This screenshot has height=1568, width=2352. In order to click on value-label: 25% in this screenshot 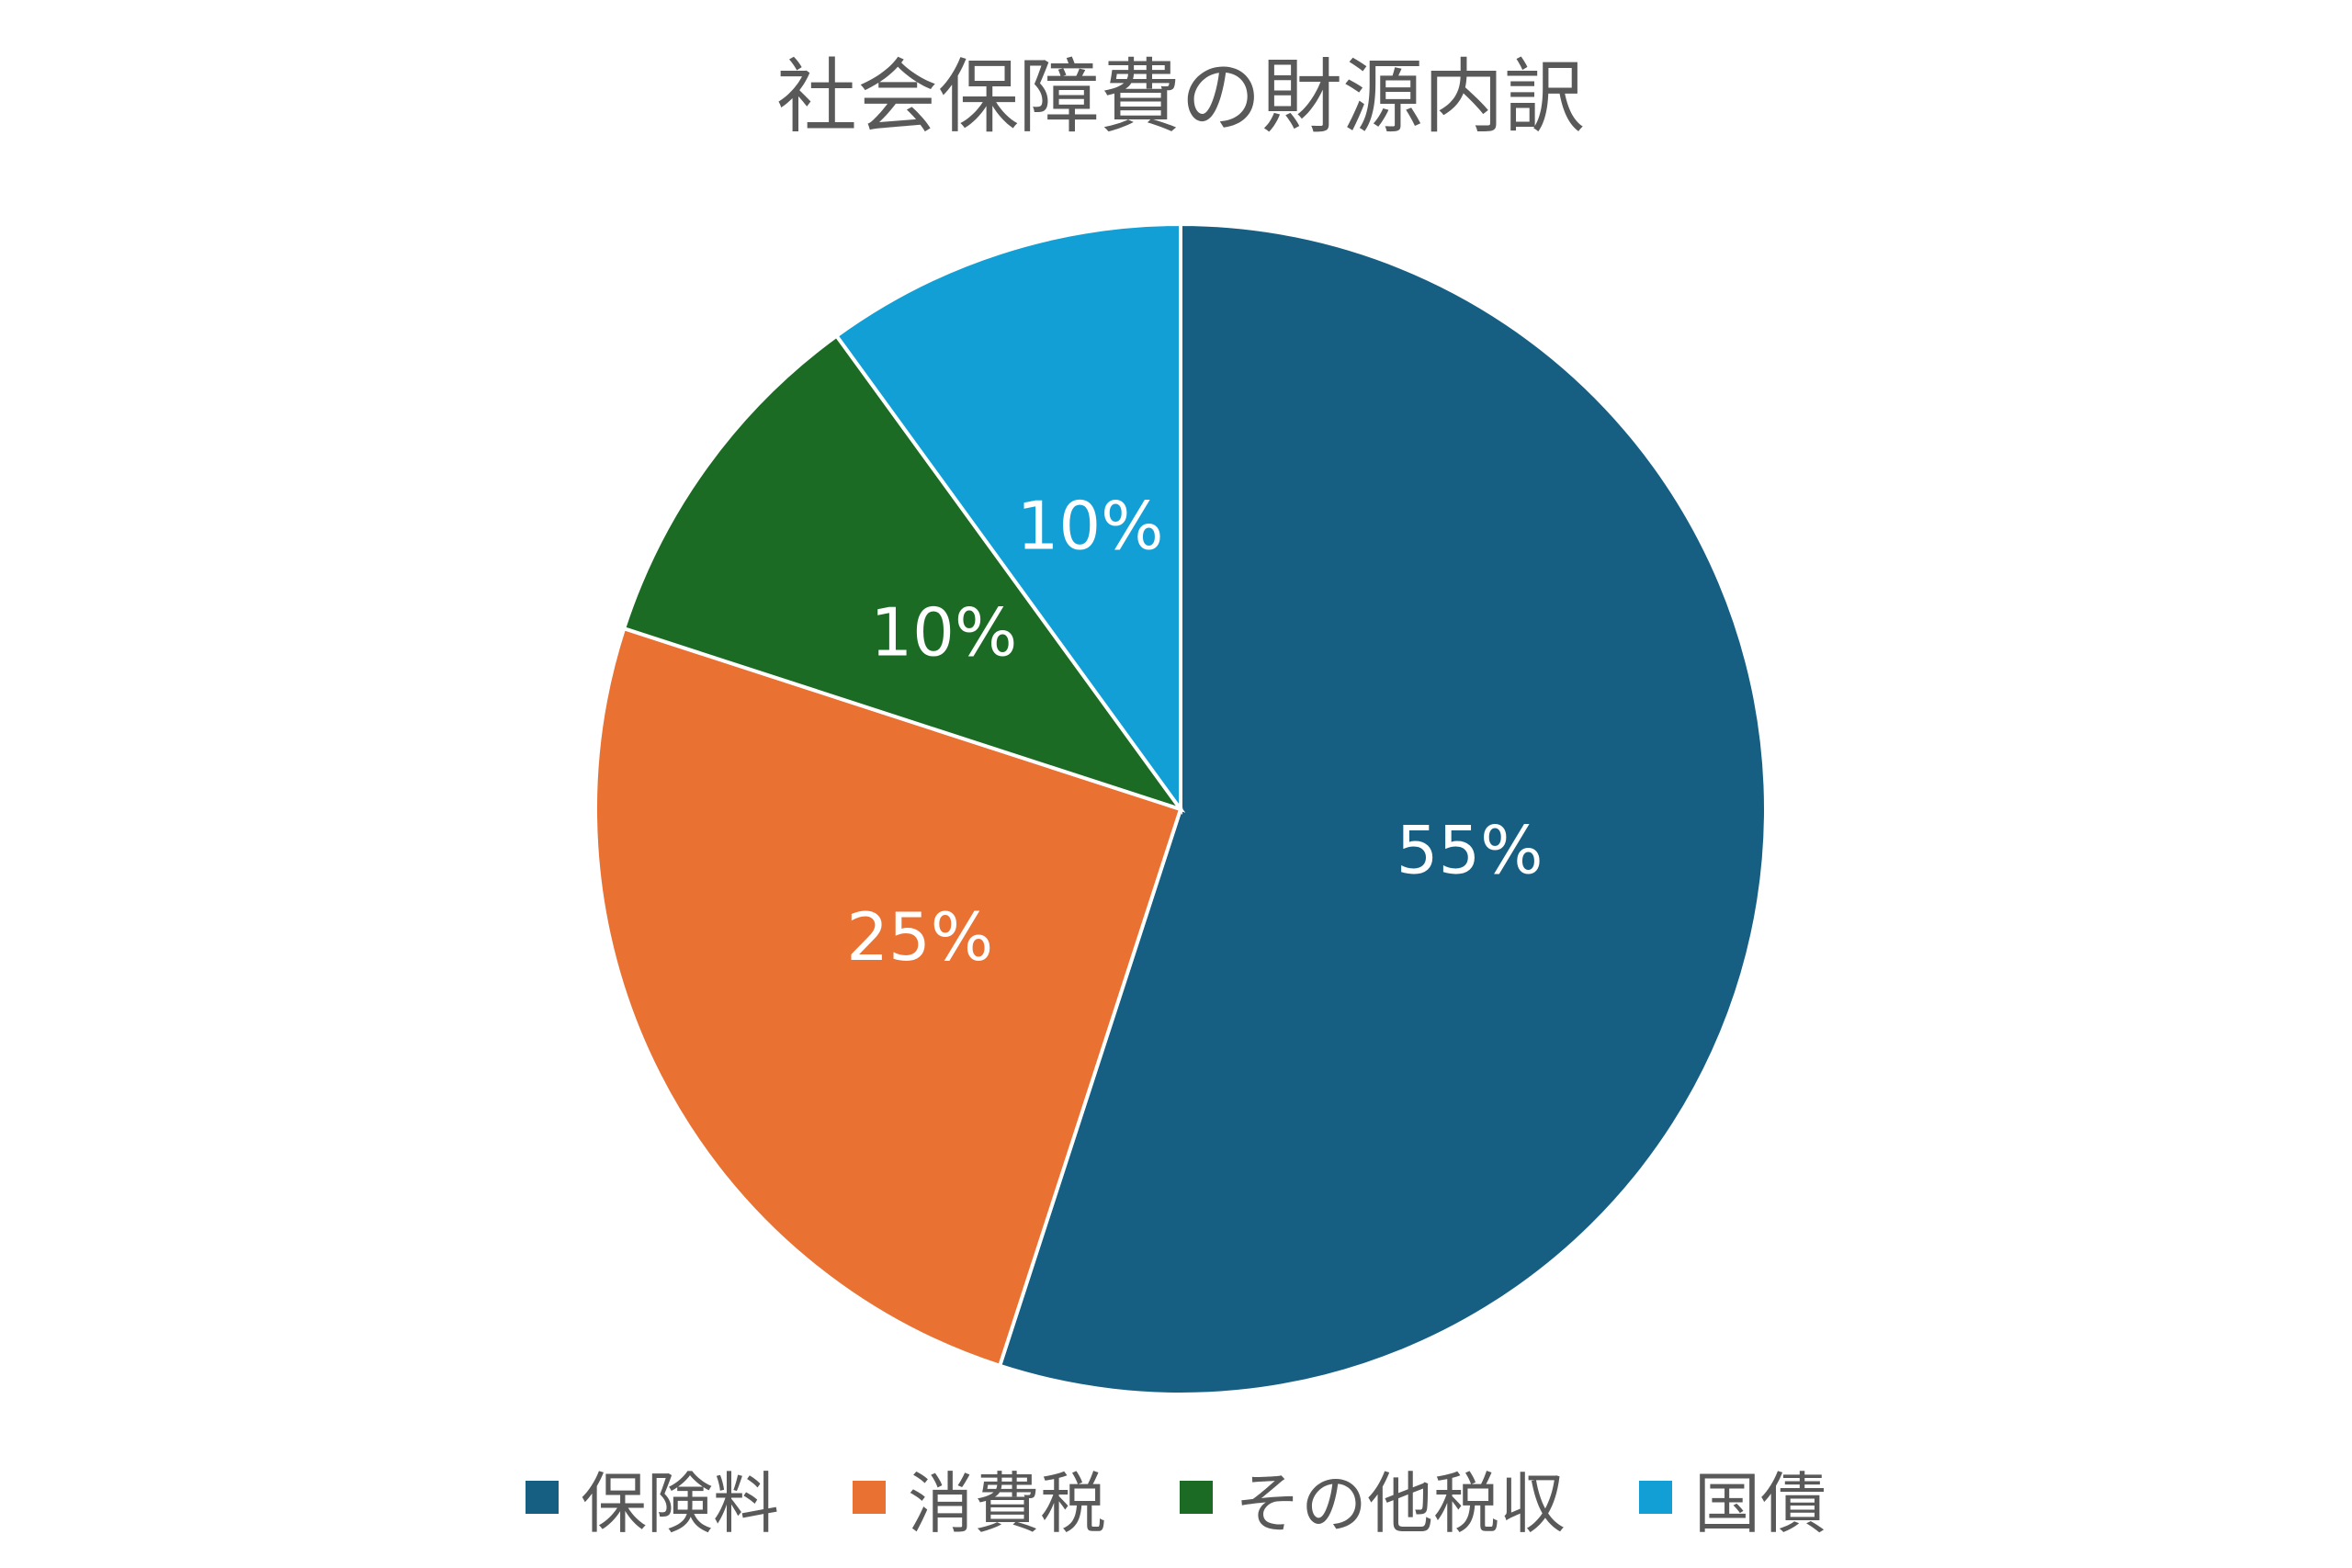, I will do `click(919, 937)`.